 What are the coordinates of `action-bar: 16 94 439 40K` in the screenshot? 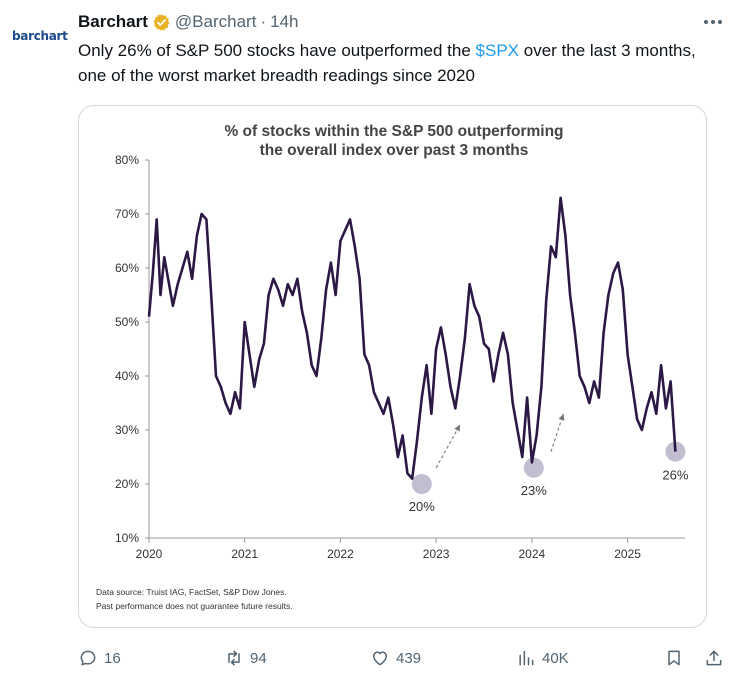 It's located at (403, 658).